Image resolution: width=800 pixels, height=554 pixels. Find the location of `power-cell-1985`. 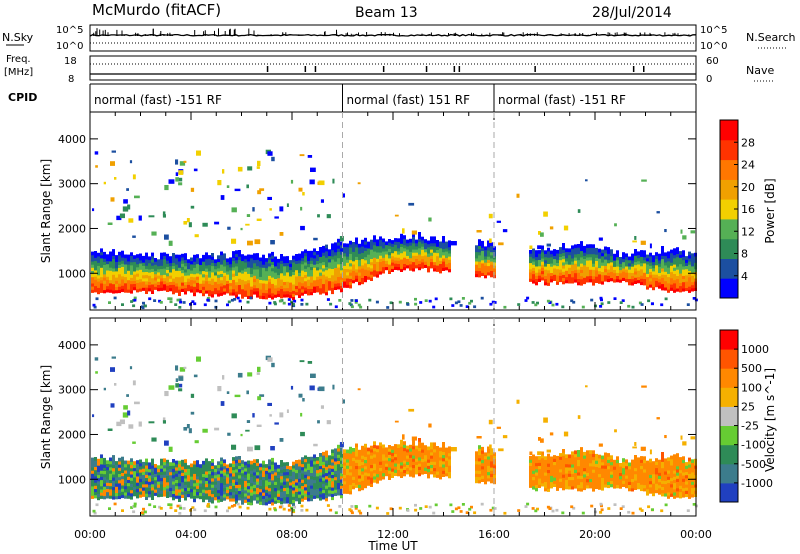

power-cell-1985 is located at coordinates (641, 270).